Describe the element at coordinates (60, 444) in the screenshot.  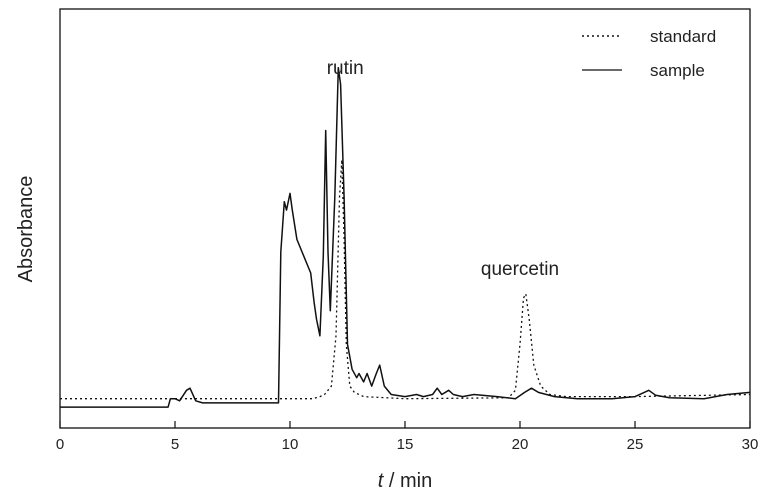
I see `x-tick-label-0: 0` at that location.